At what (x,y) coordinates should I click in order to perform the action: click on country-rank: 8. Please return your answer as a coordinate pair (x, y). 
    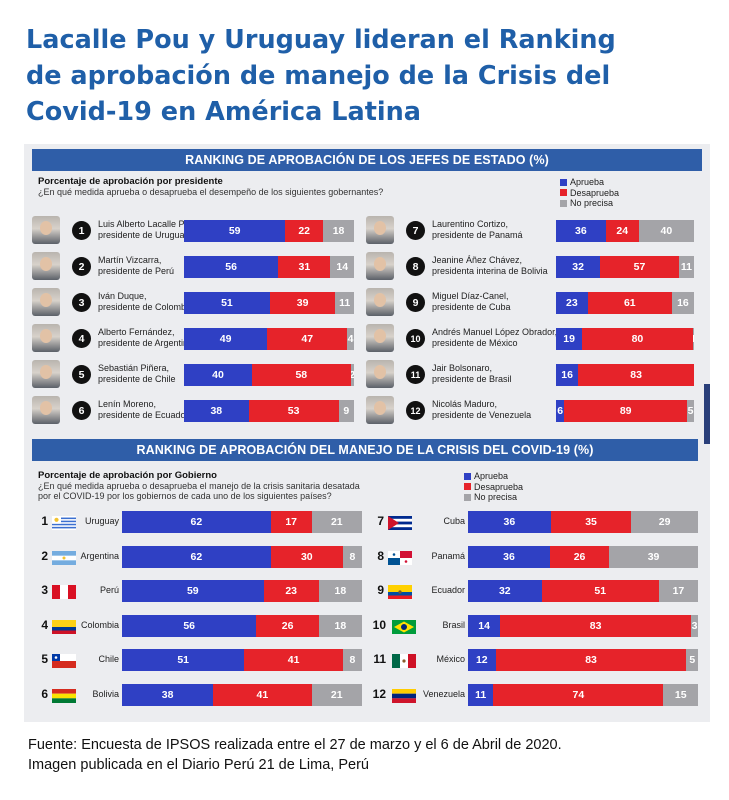
    Looking at the image, I should click on (380, 555).